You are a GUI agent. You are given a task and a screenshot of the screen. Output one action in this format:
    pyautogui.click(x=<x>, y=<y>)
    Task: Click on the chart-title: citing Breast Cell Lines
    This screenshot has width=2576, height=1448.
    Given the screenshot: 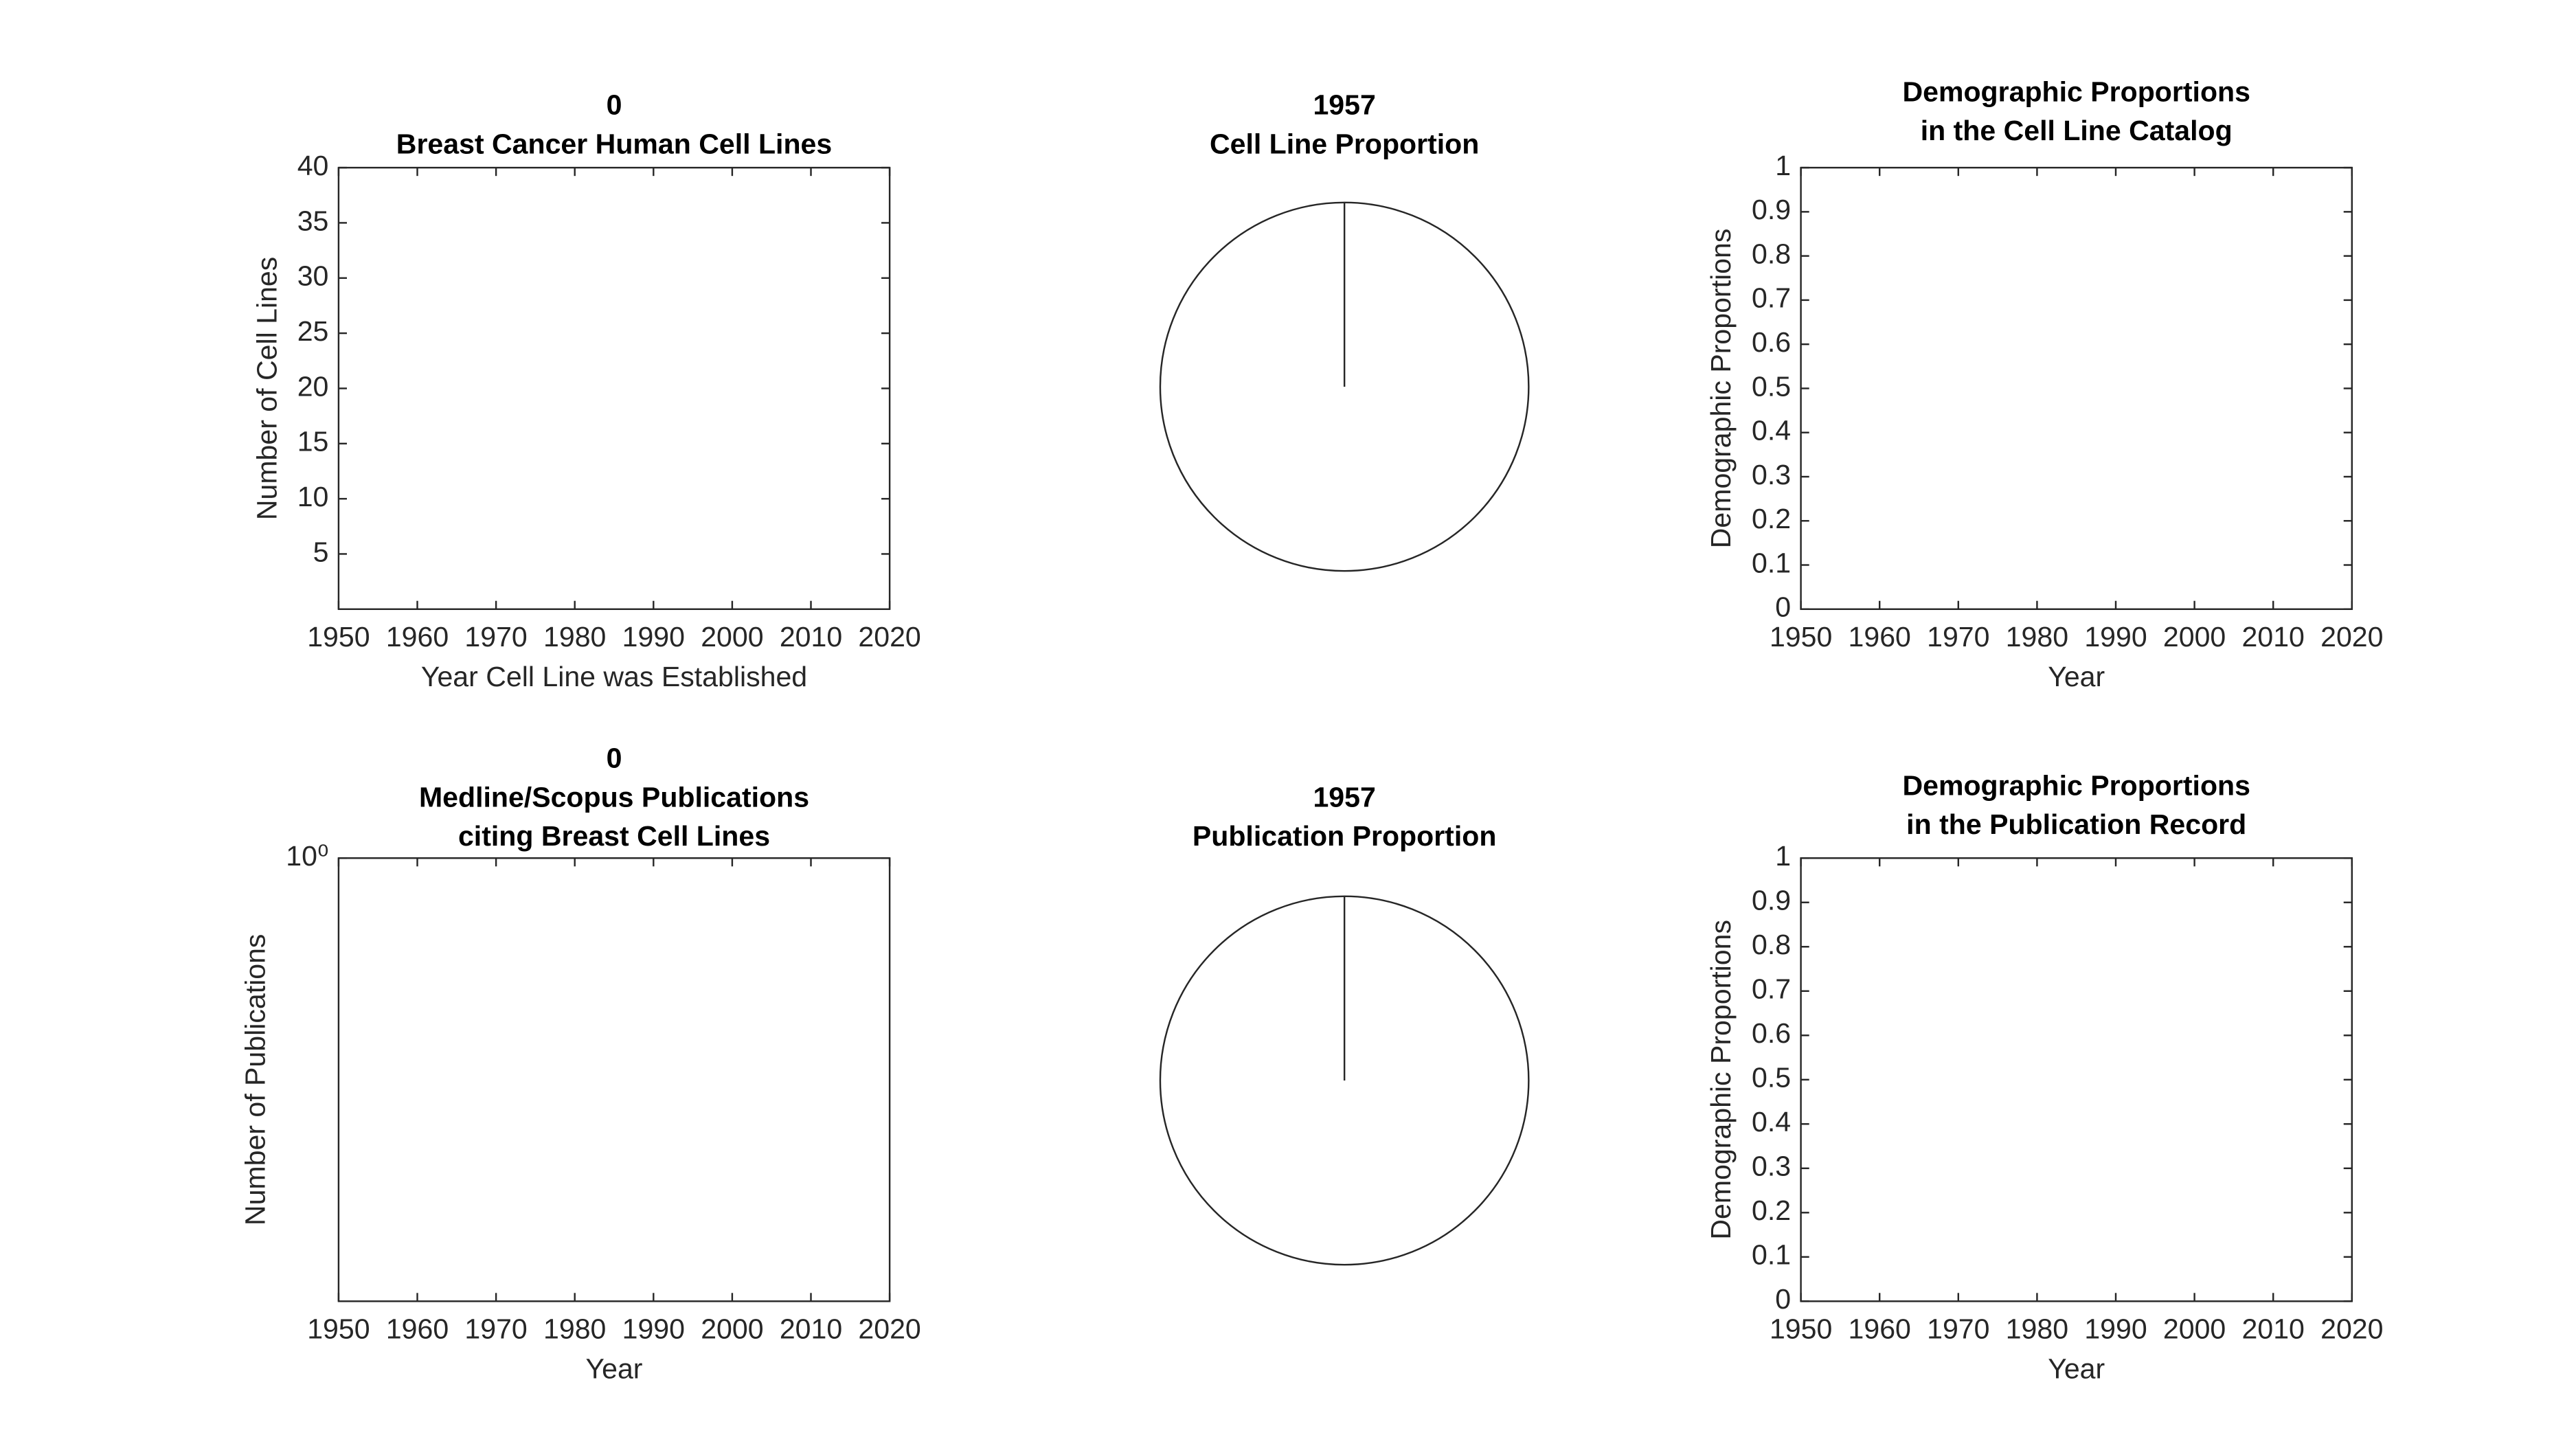 What is the action you would take?
    pyautogui.click(x=614, y=836)
    